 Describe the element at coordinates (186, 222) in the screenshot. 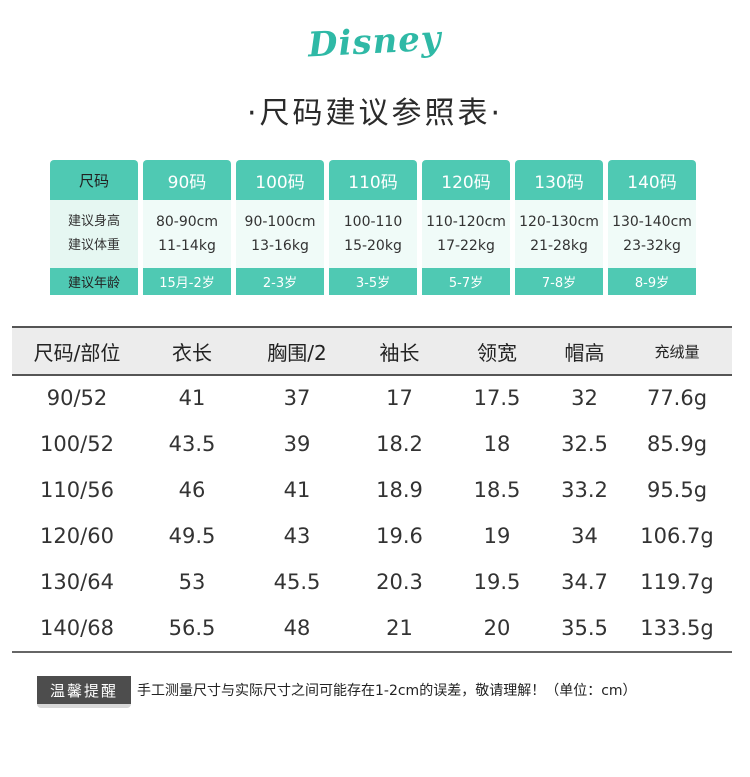

I see `grid-size-height: 80-90cm` at that location.